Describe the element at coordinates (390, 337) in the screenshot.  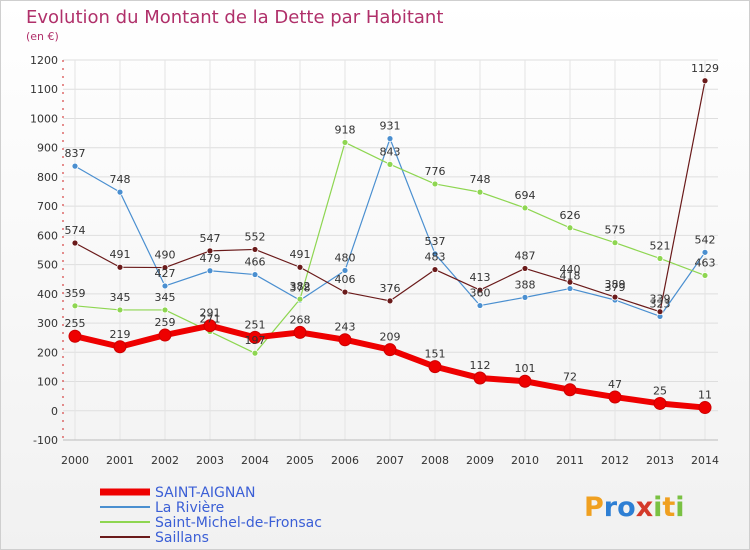
I see `data-label: 209` at that location.